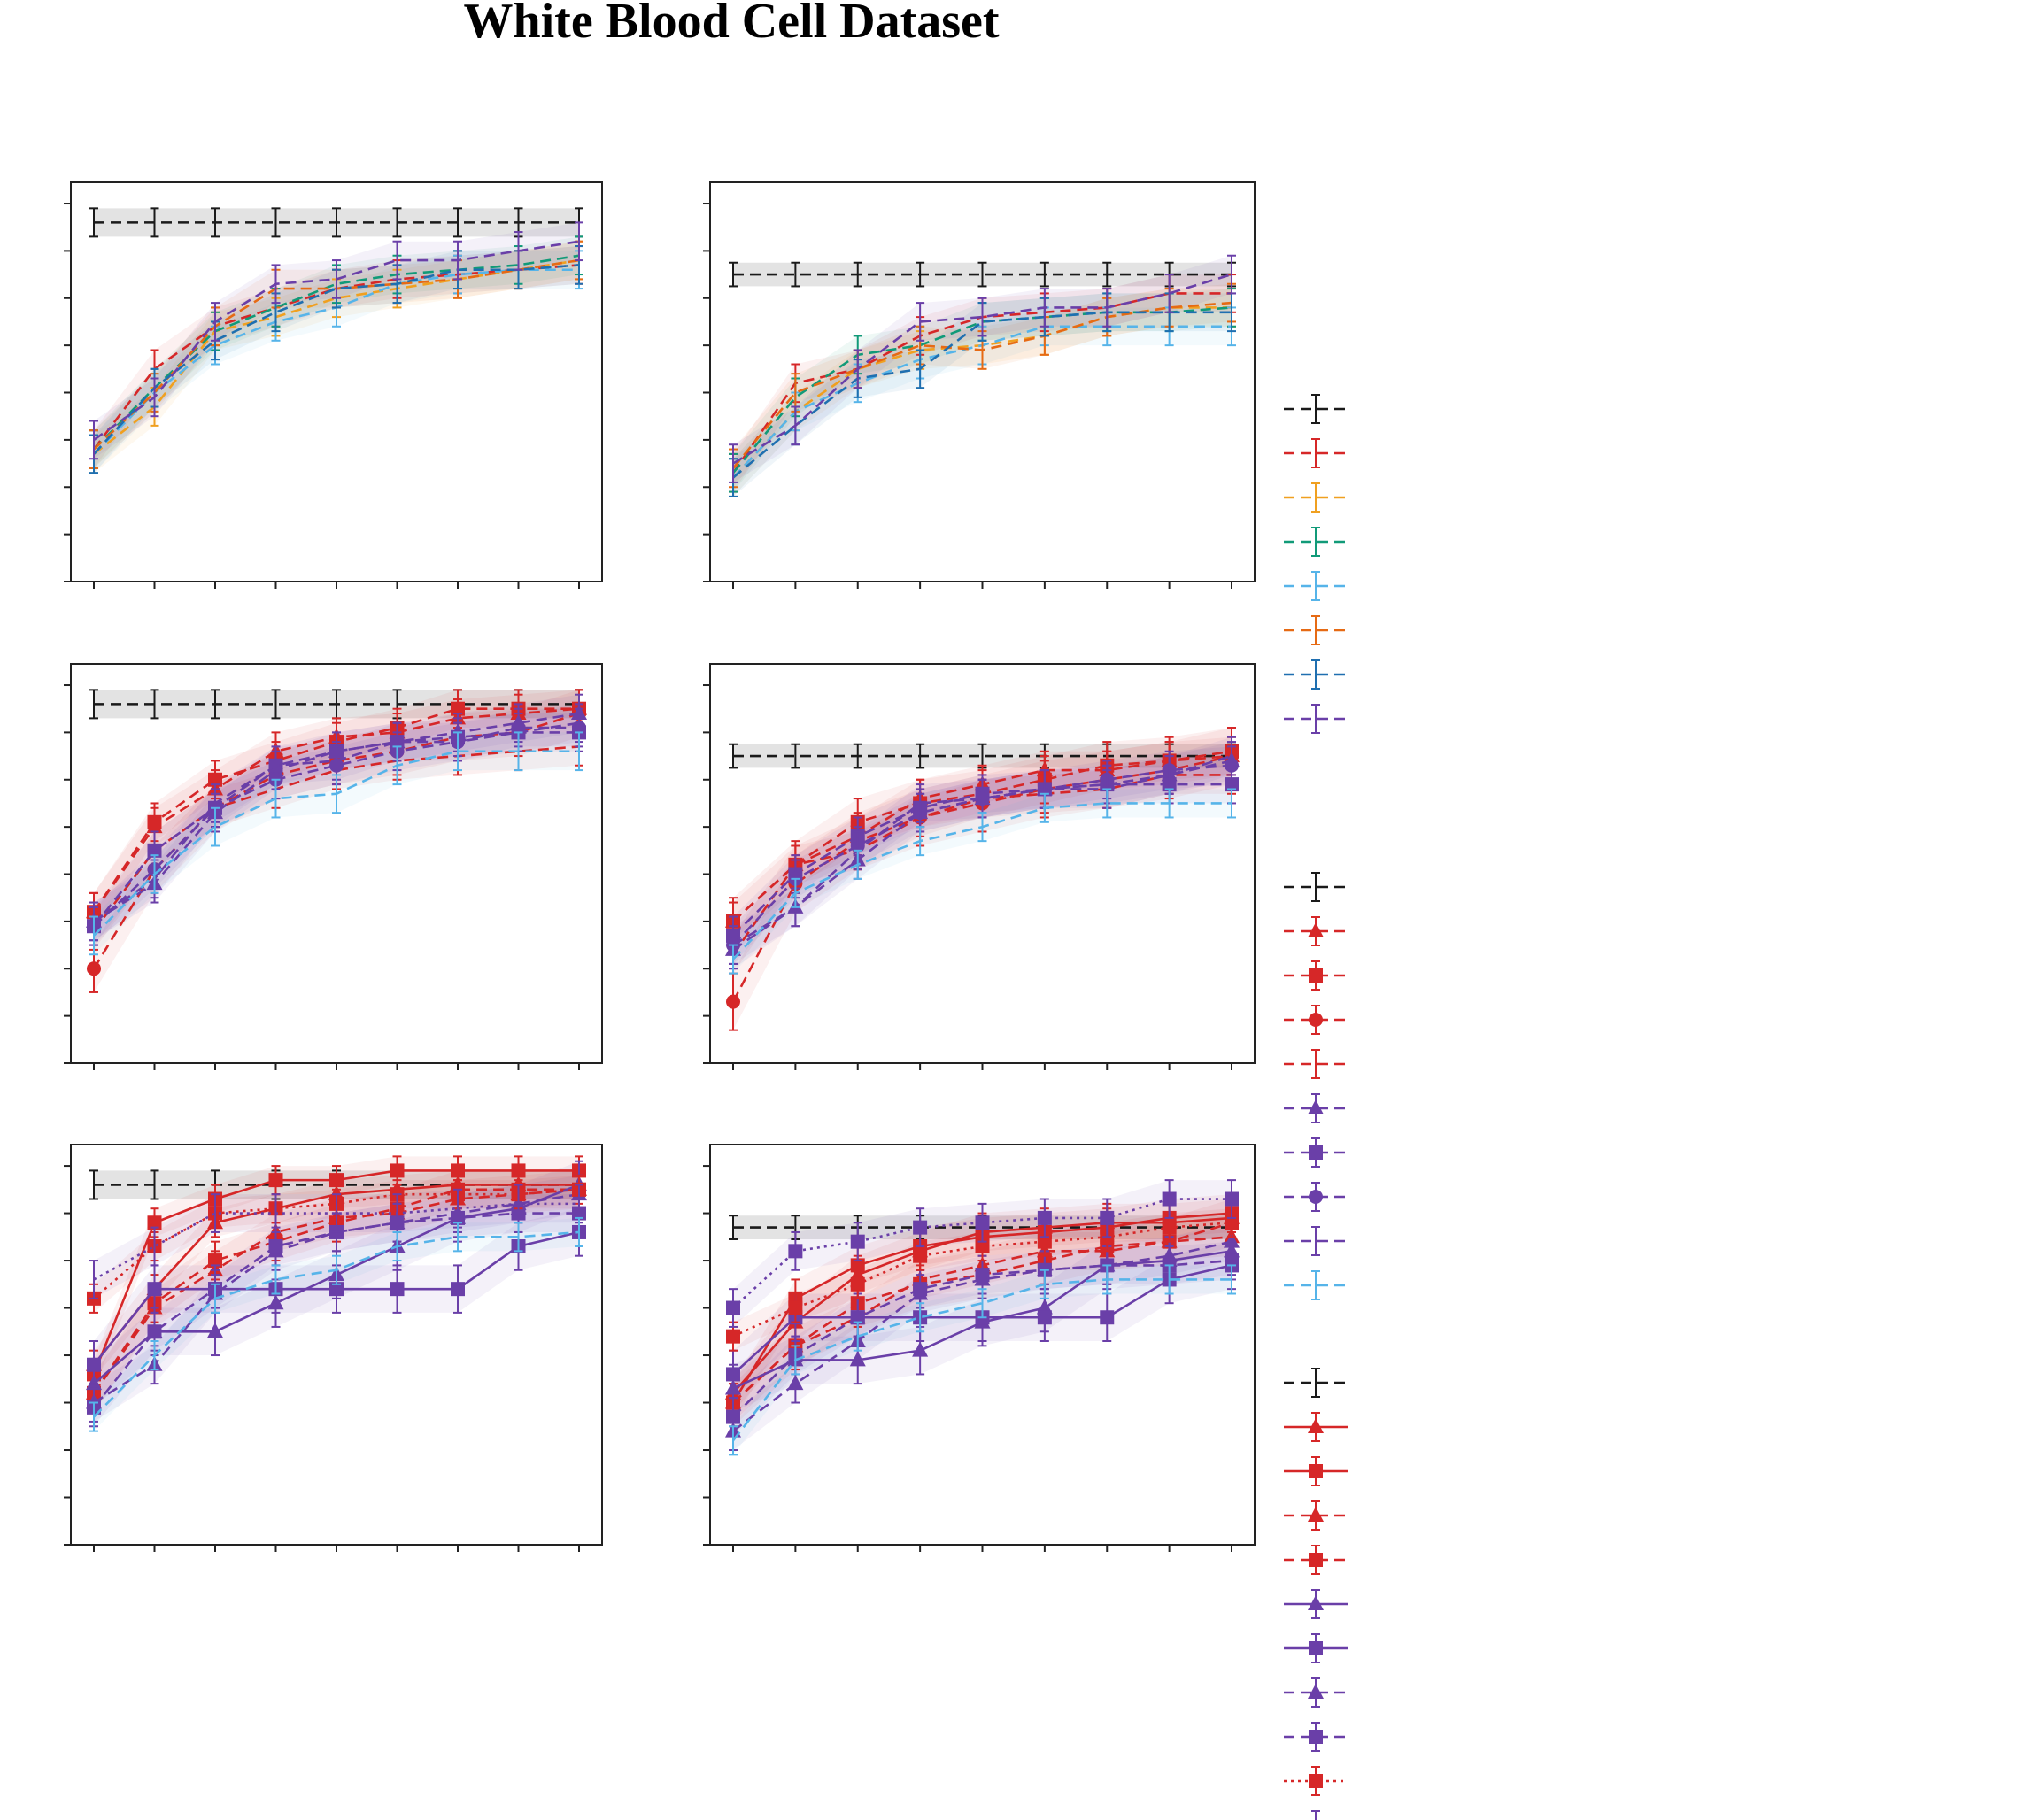  I want to click on confidence-band, so click(336, 340).